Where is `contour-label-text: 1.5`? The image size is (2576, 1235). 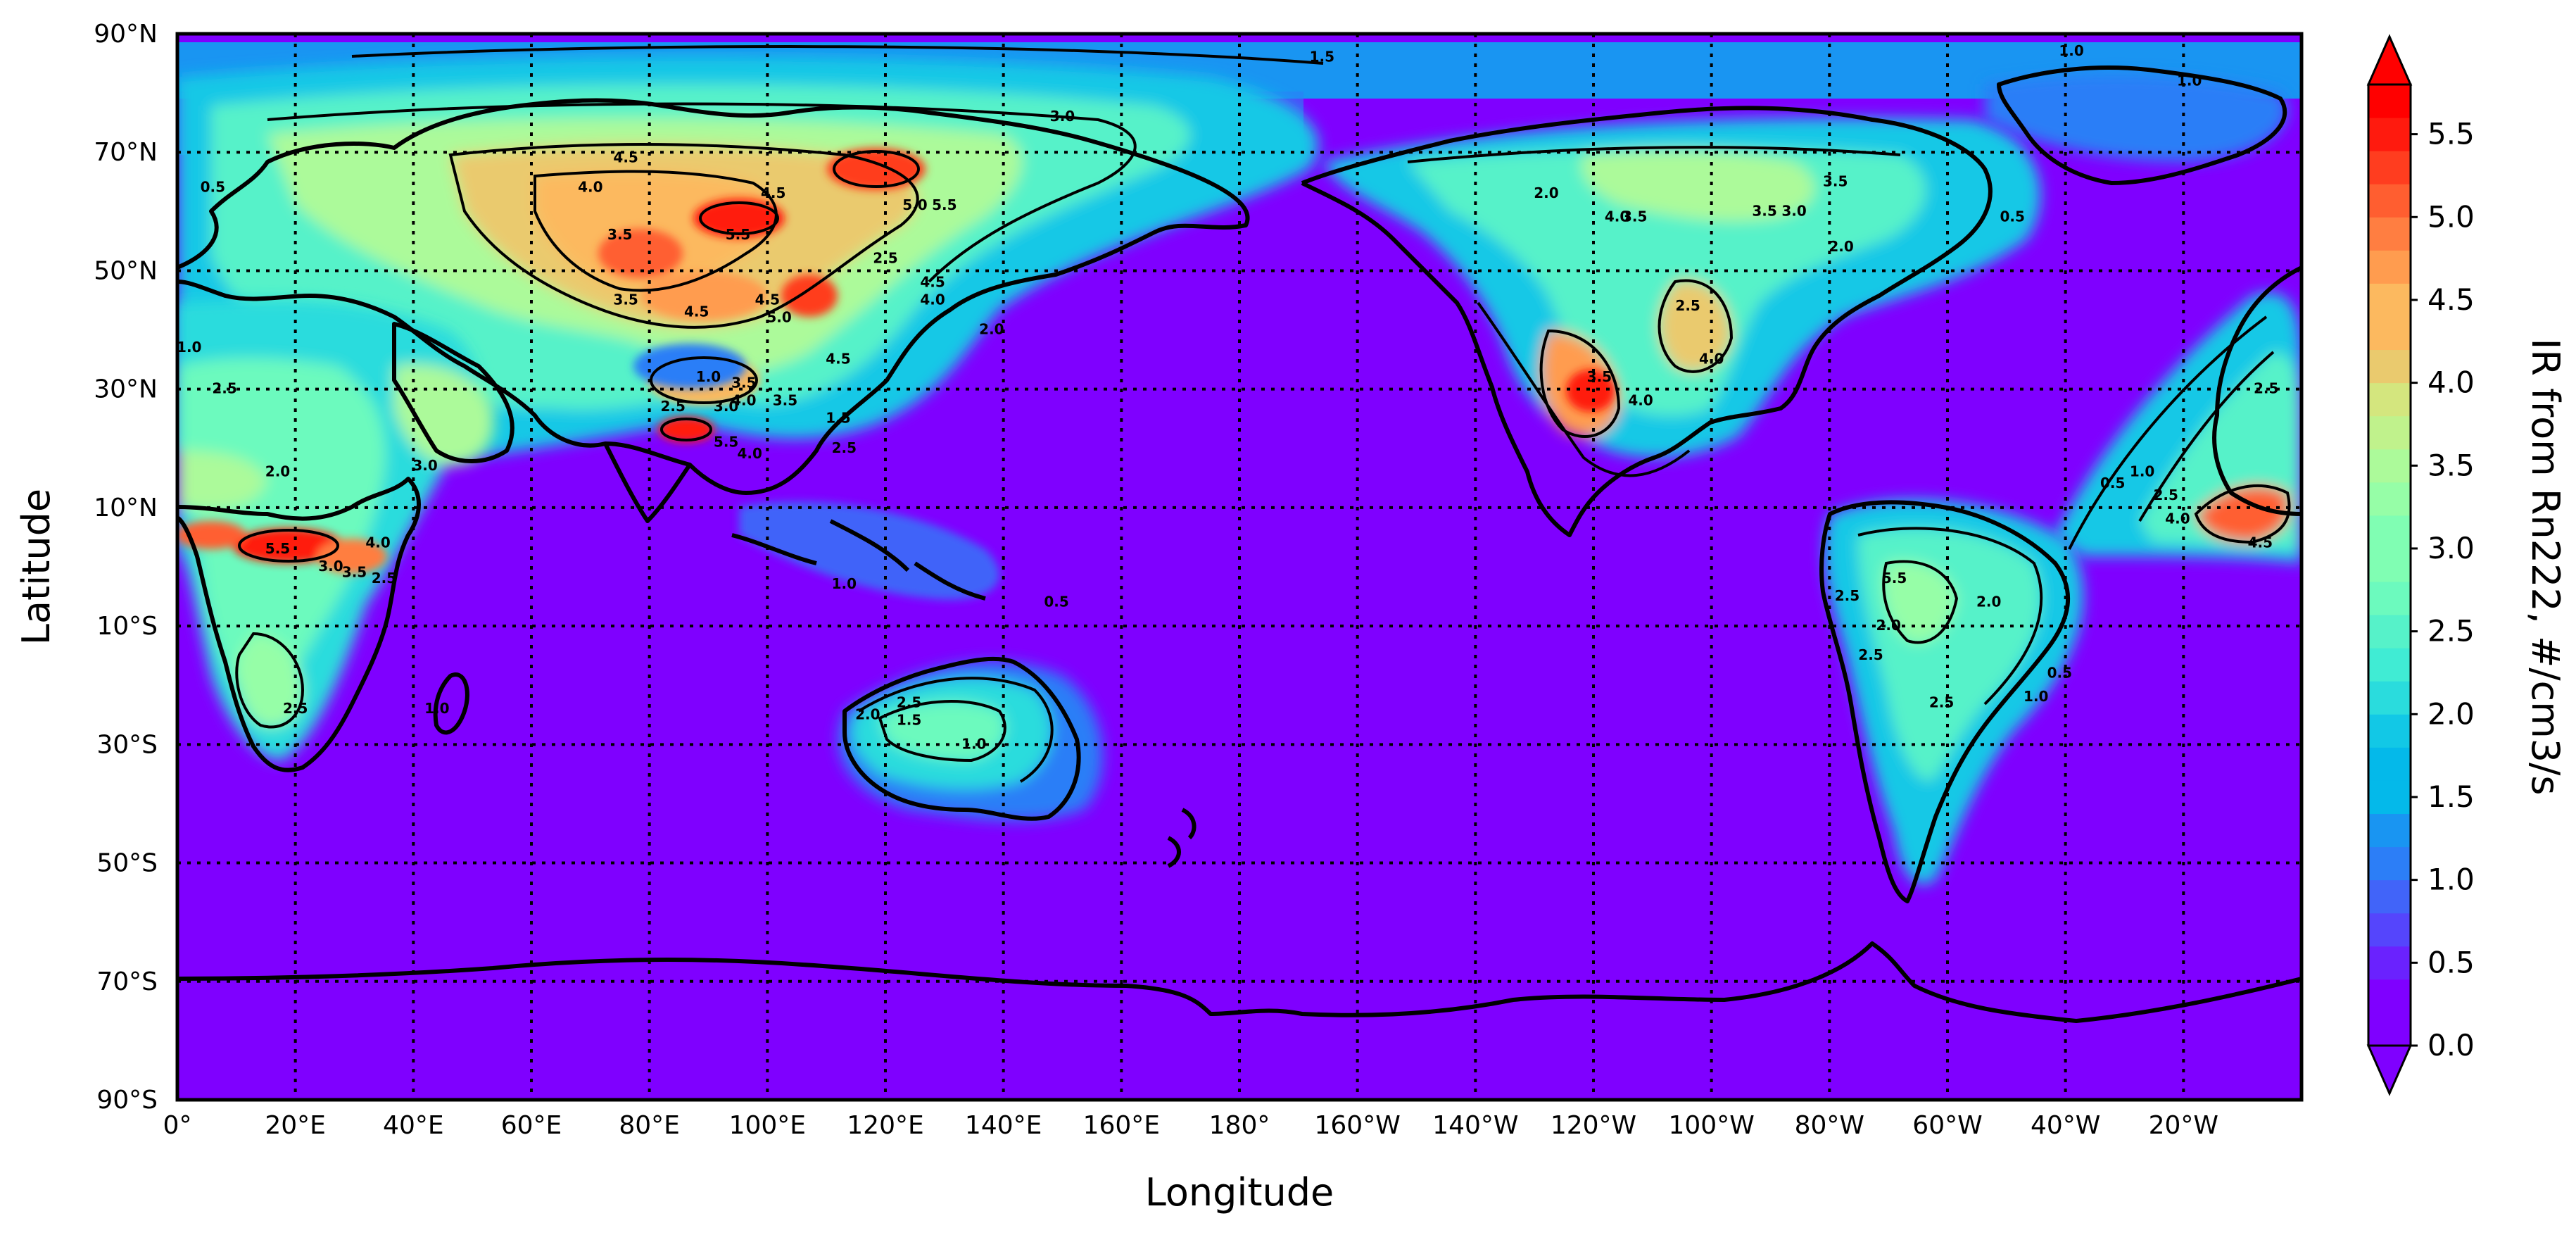
contour-label-text: 1.5 is located at coordinates (909, 720).